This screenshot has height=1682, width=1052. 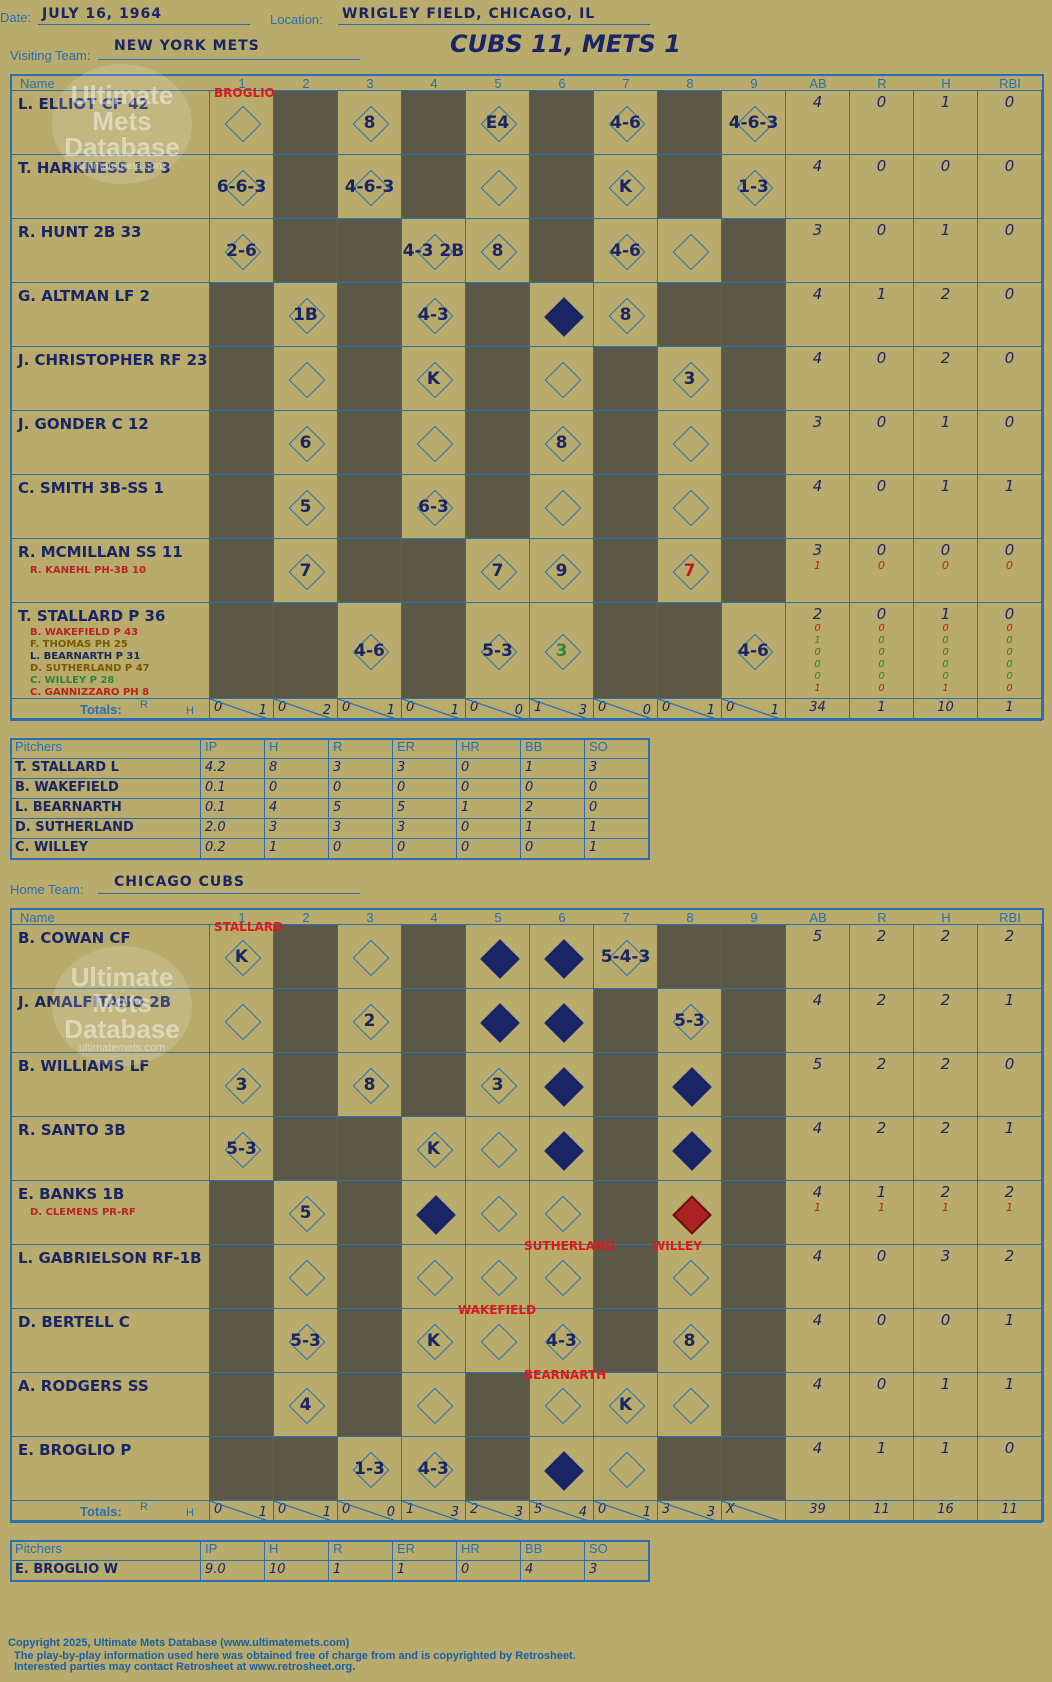 What do you see at coordinates (84, 1066) in the screenshot?
I see `player-name: B. WILLIAMS LF` at bounding box center [84, 1066].